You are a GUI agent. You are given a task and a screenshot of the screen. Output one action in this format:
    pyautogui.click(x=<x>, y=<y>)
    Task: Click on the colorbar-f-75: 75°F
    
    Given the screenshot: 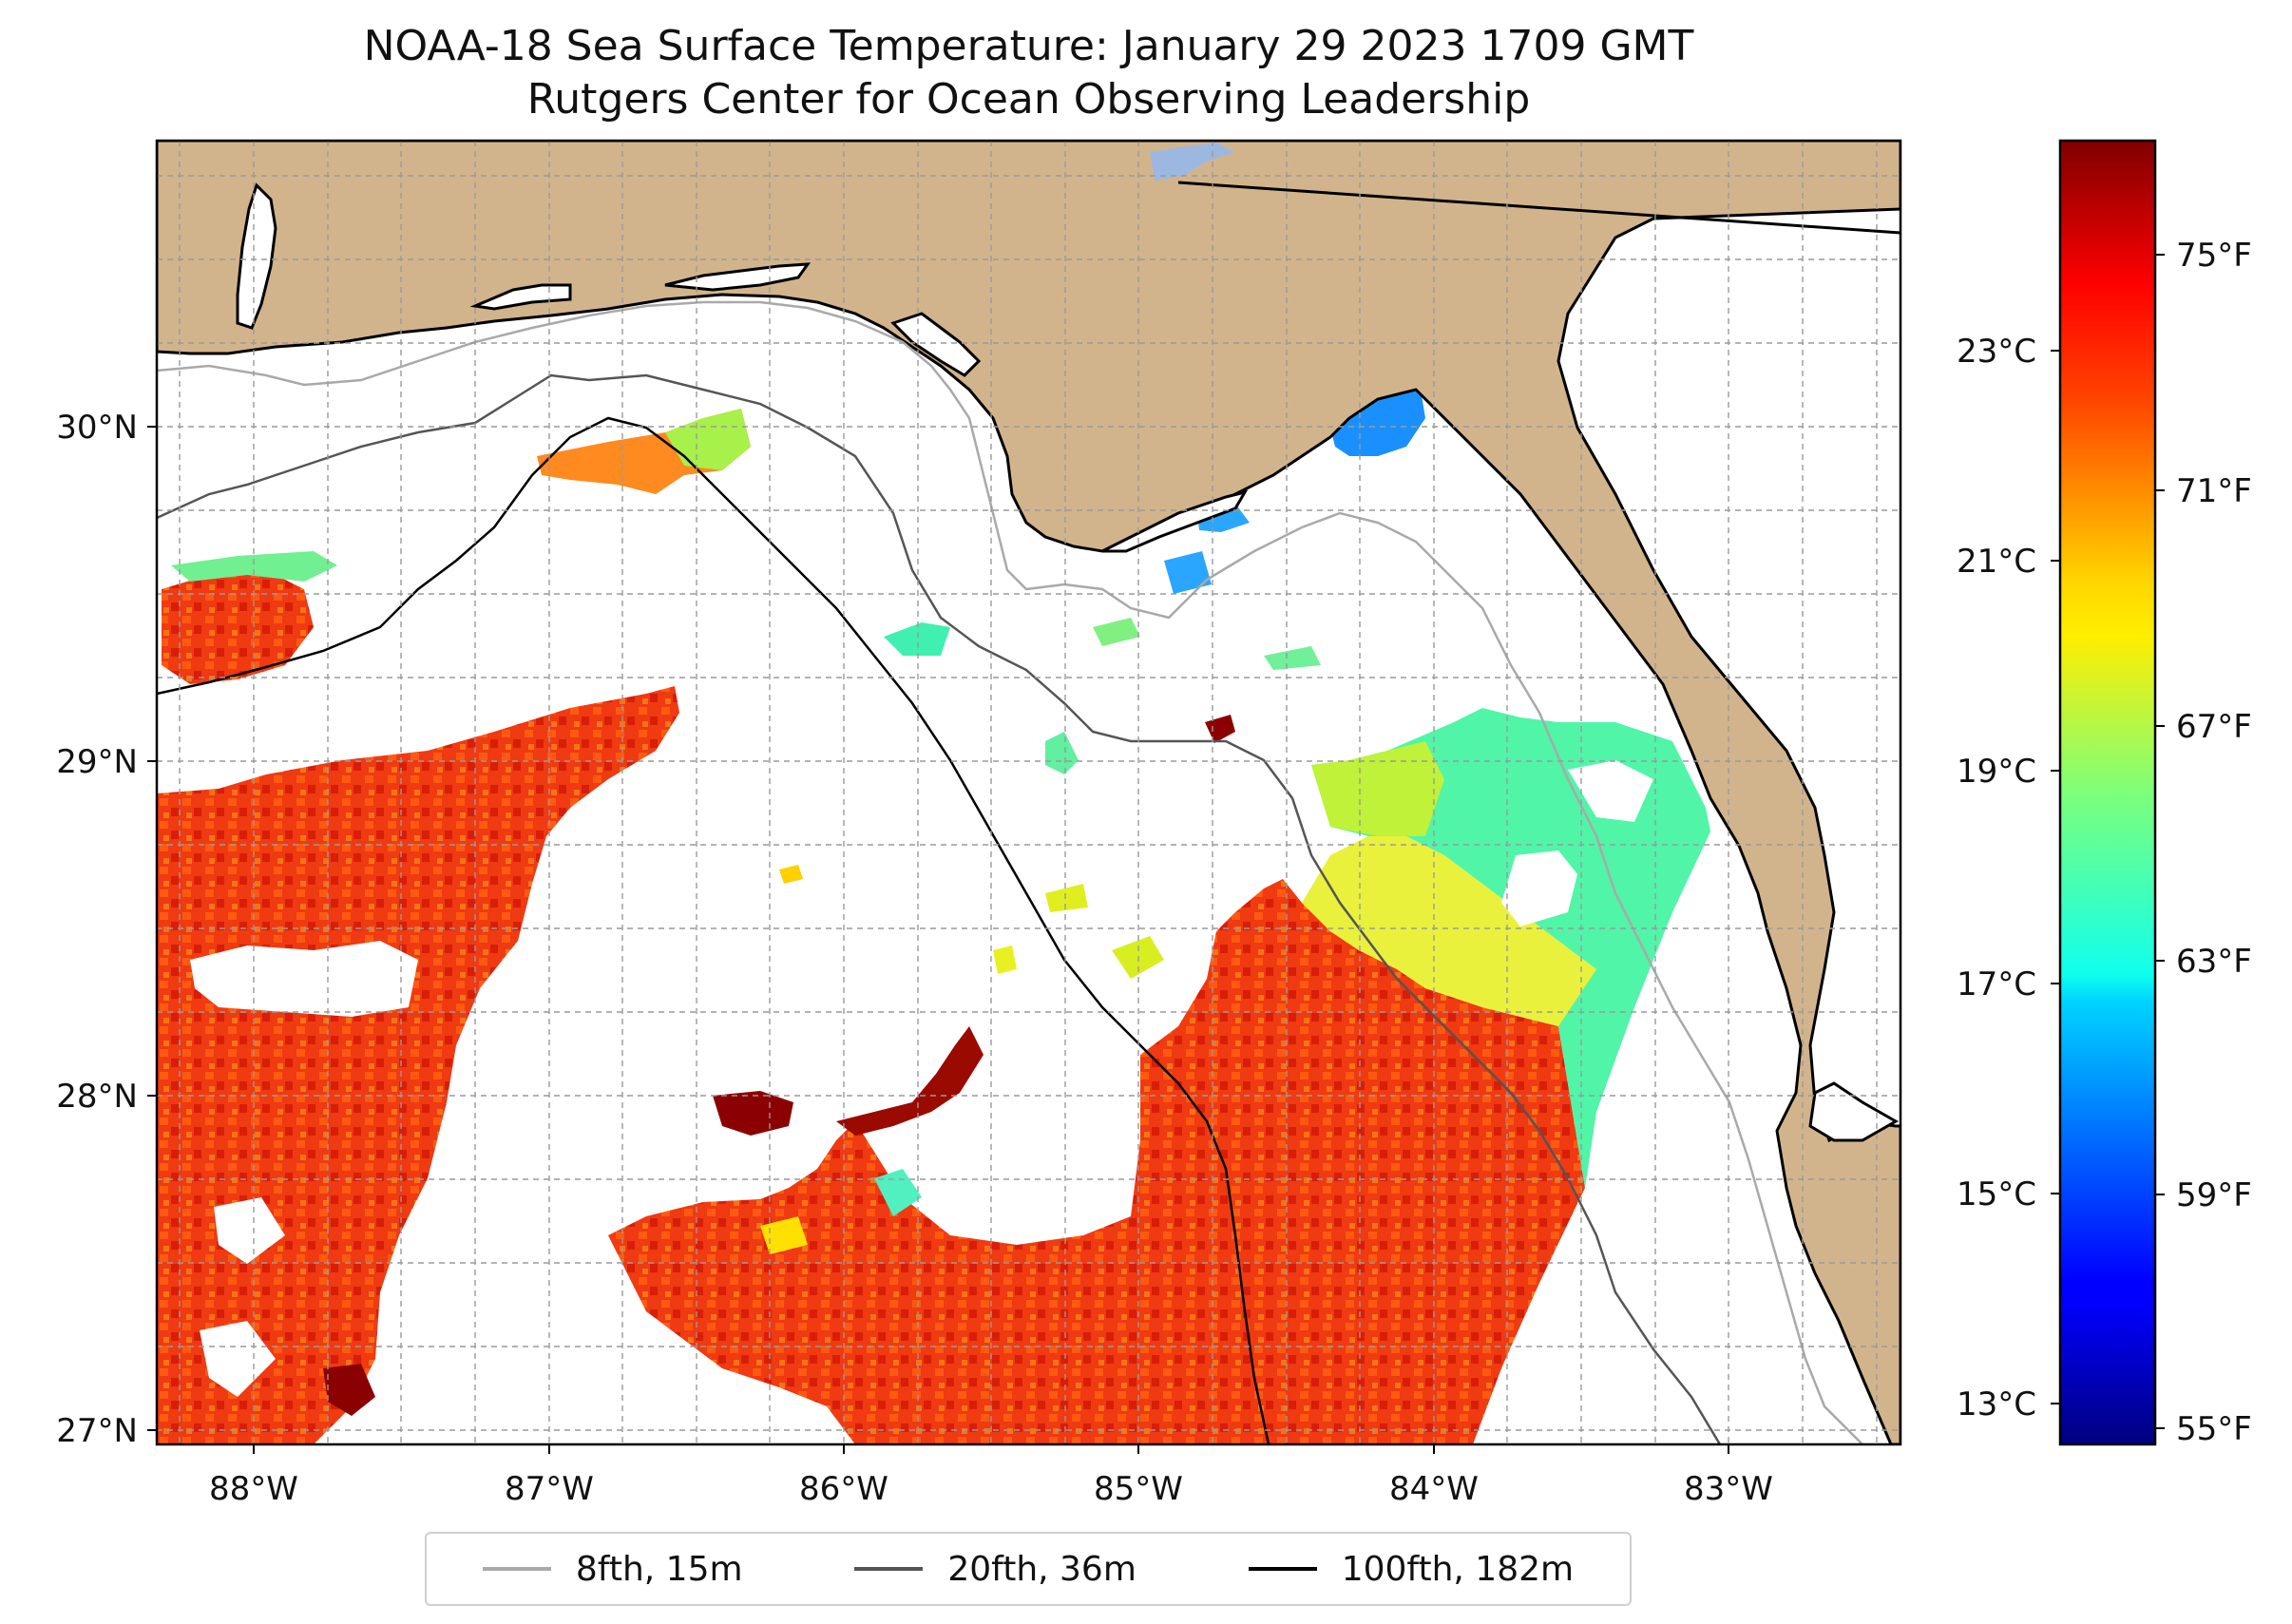 What is the action you would take?
    pyautogui.click(x=2214, y=256)
    